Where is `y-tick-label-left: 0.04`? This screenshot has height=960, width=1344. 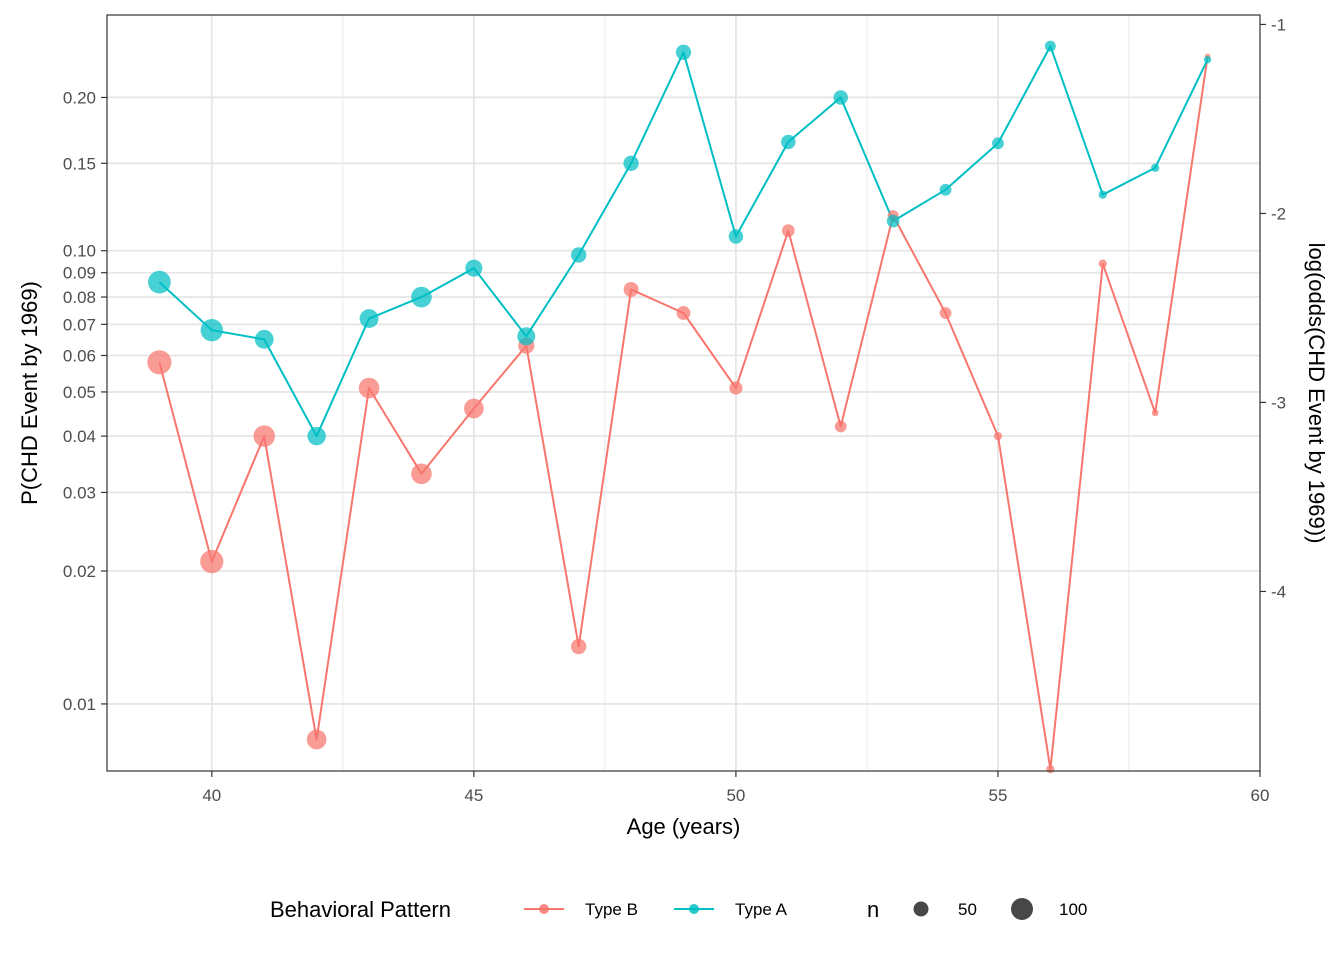 y-tick-label-left: 0.04 is located at coordinates (79, 436).